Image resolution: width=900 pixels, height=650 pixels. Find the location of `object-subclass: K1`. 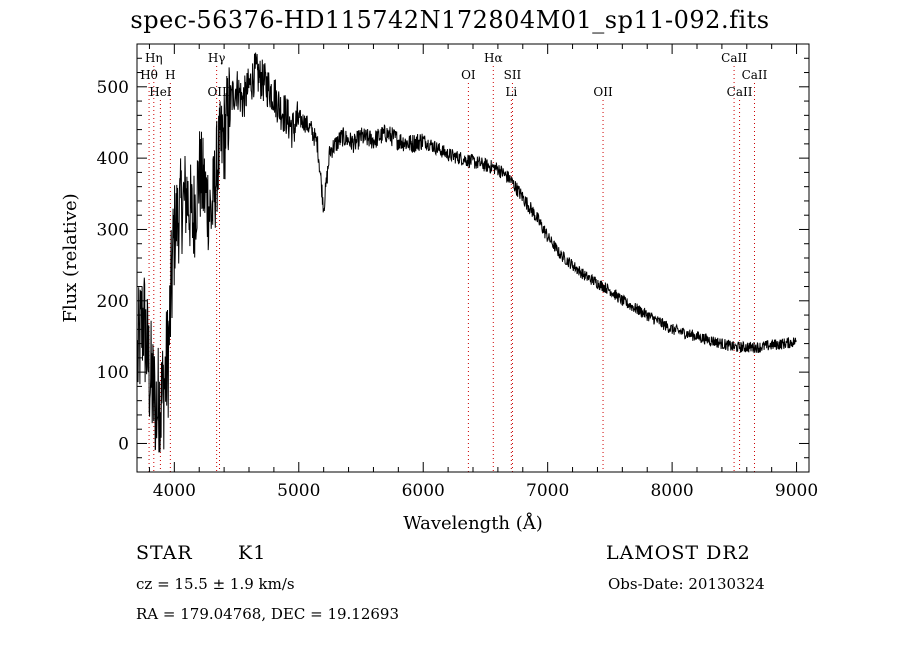

object-subclass: K1 is located at coordinates (252, 553).